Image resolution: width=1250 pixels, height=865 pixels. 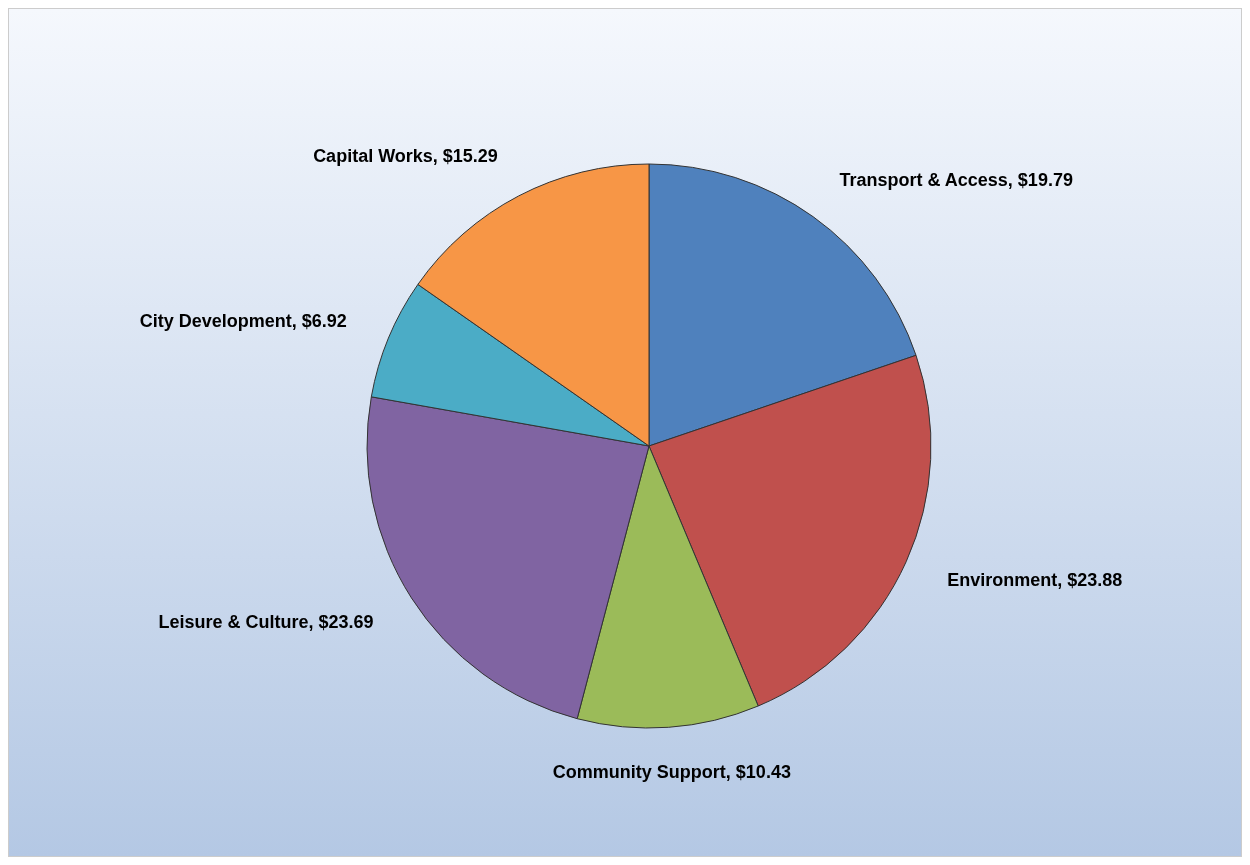 What do you see at coordinates (243, 321) in the screenshot?
I see `slice-label: City Development, $6.92` at bounding box center [243, 321].